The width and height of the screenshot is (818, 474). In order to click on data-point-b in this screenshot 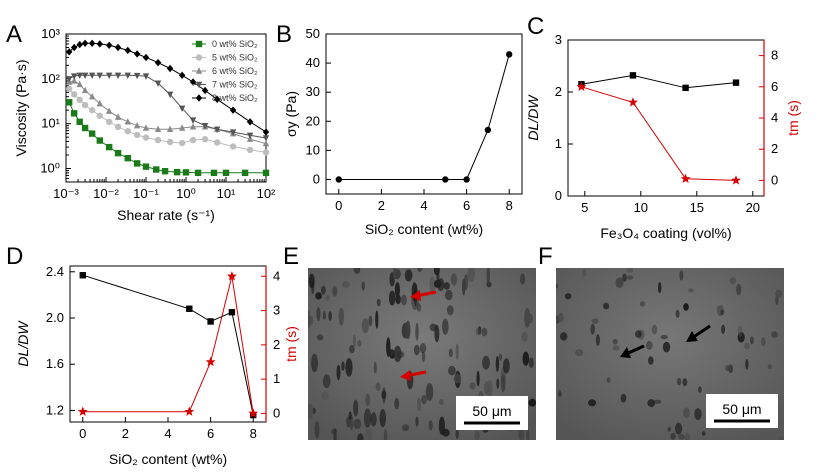, I will do `click(488, 130)`.